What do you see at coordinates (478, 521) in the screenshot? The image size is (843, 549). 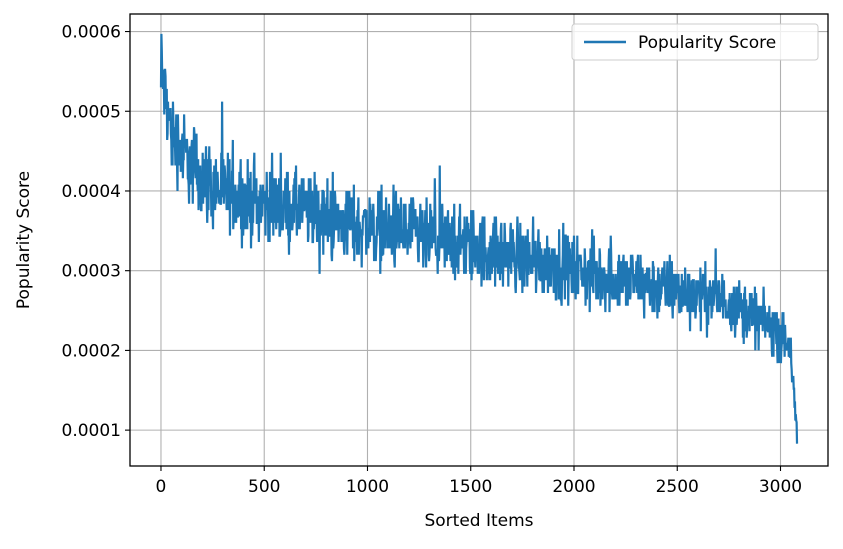 I see `x-axis-label: Sorted Items` at bounding box center [478, 521].